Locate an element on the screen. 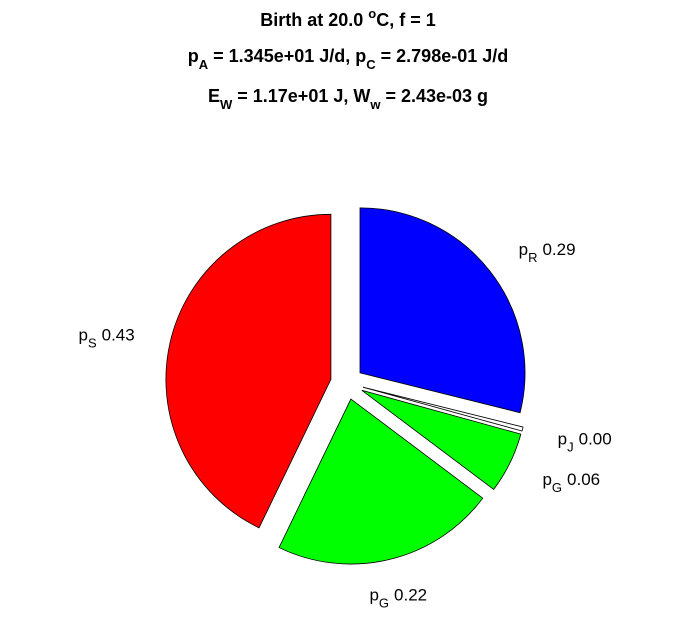 The image size is (696, 618). title-segment: p is located at coordinates (193, 56).